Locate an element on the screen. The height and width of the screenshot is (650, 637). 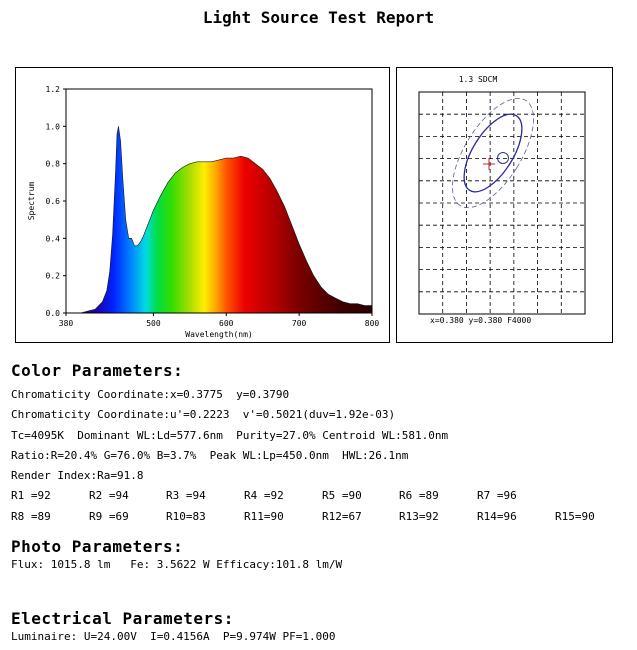
x-tick-label: 380 is located at coordinates (66, 323).